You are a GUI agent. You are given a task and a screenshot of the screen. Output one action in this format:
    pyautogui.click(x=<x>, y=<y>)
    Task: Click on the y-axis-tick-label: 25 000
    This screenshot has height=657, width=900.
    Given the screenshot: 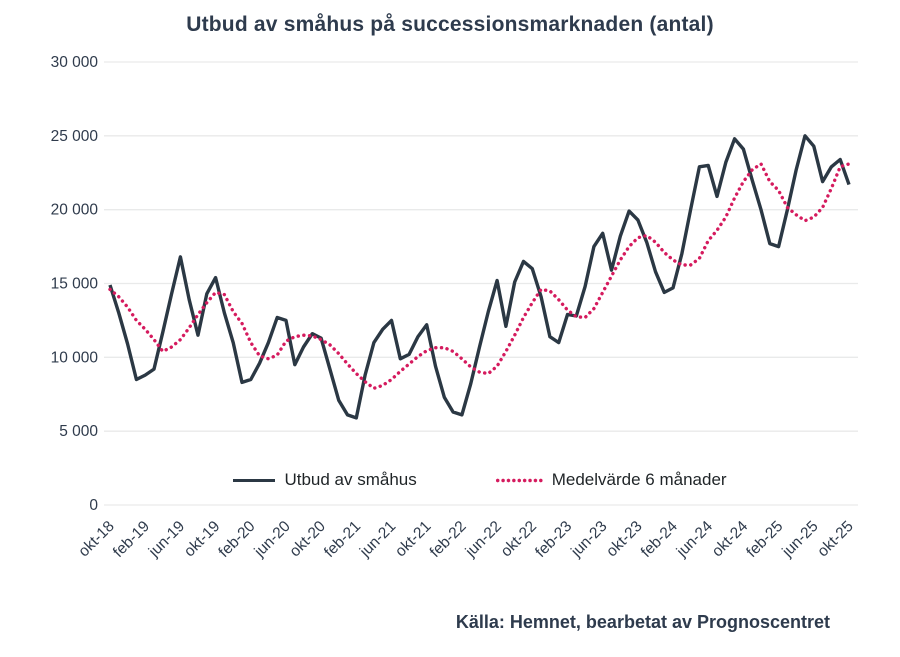 What is the action you would take?
    pyautogui.click(x=75, y=136)
    